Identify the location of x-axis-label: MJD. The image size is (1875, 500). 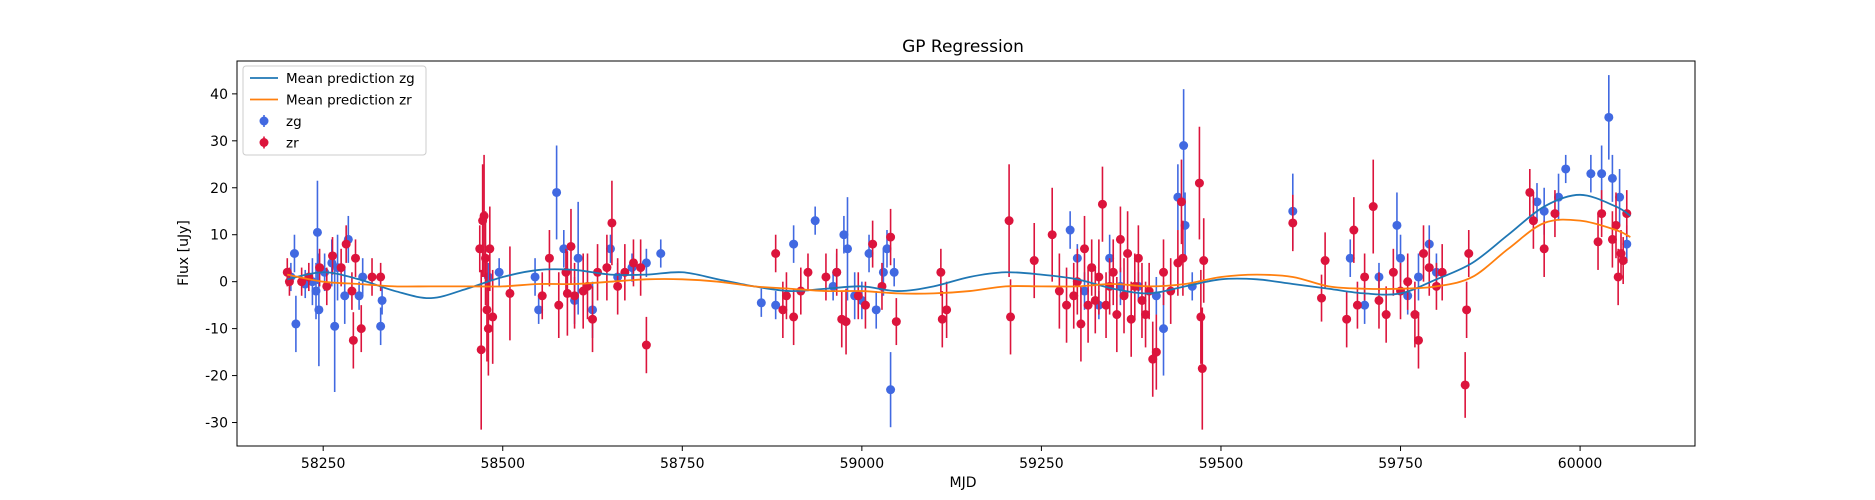
(963, 483).